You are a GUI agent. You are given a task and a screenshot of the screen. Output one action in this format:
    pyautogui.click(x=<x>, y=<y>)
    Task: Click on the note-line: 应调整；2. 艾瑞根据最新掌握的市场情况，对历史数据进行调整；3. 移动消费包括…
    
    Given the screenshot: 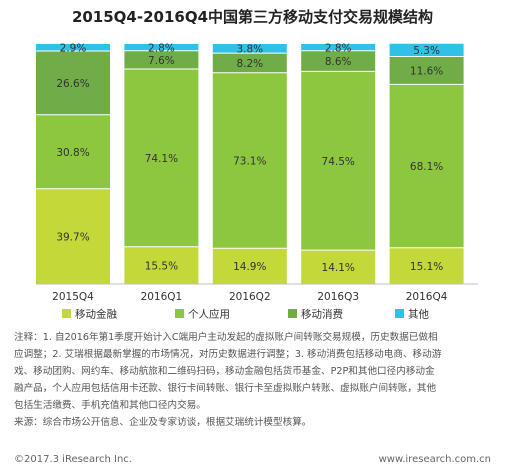 What is the action you would take?
    pyautogui.click(x=228, y=354)
    